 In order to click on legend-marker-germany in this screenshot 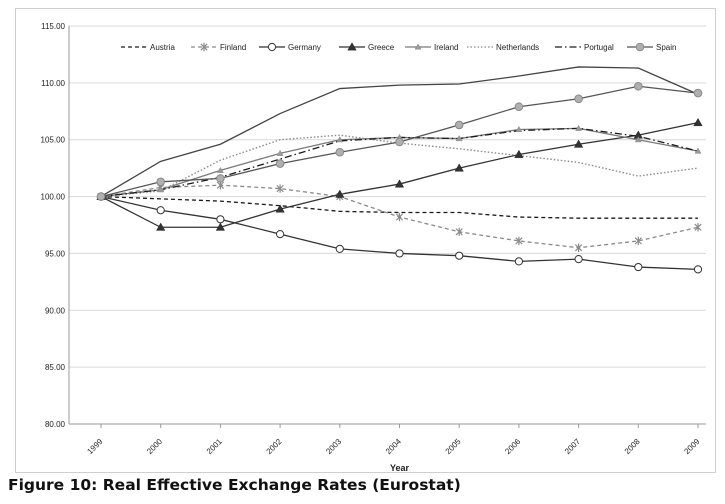, I will do `click(272, 47)`.